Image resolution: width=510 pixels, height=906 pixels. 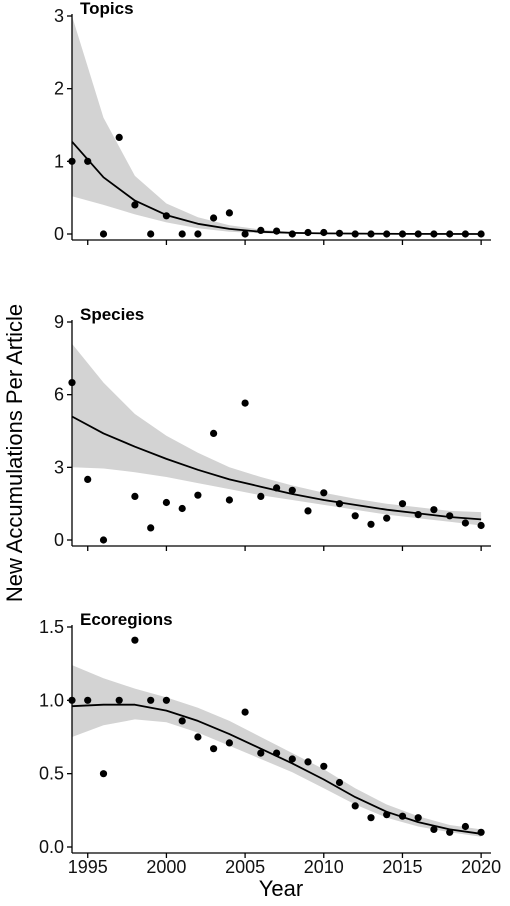 I want to click on x-axis-title: Year, so click(x=281, y=888).